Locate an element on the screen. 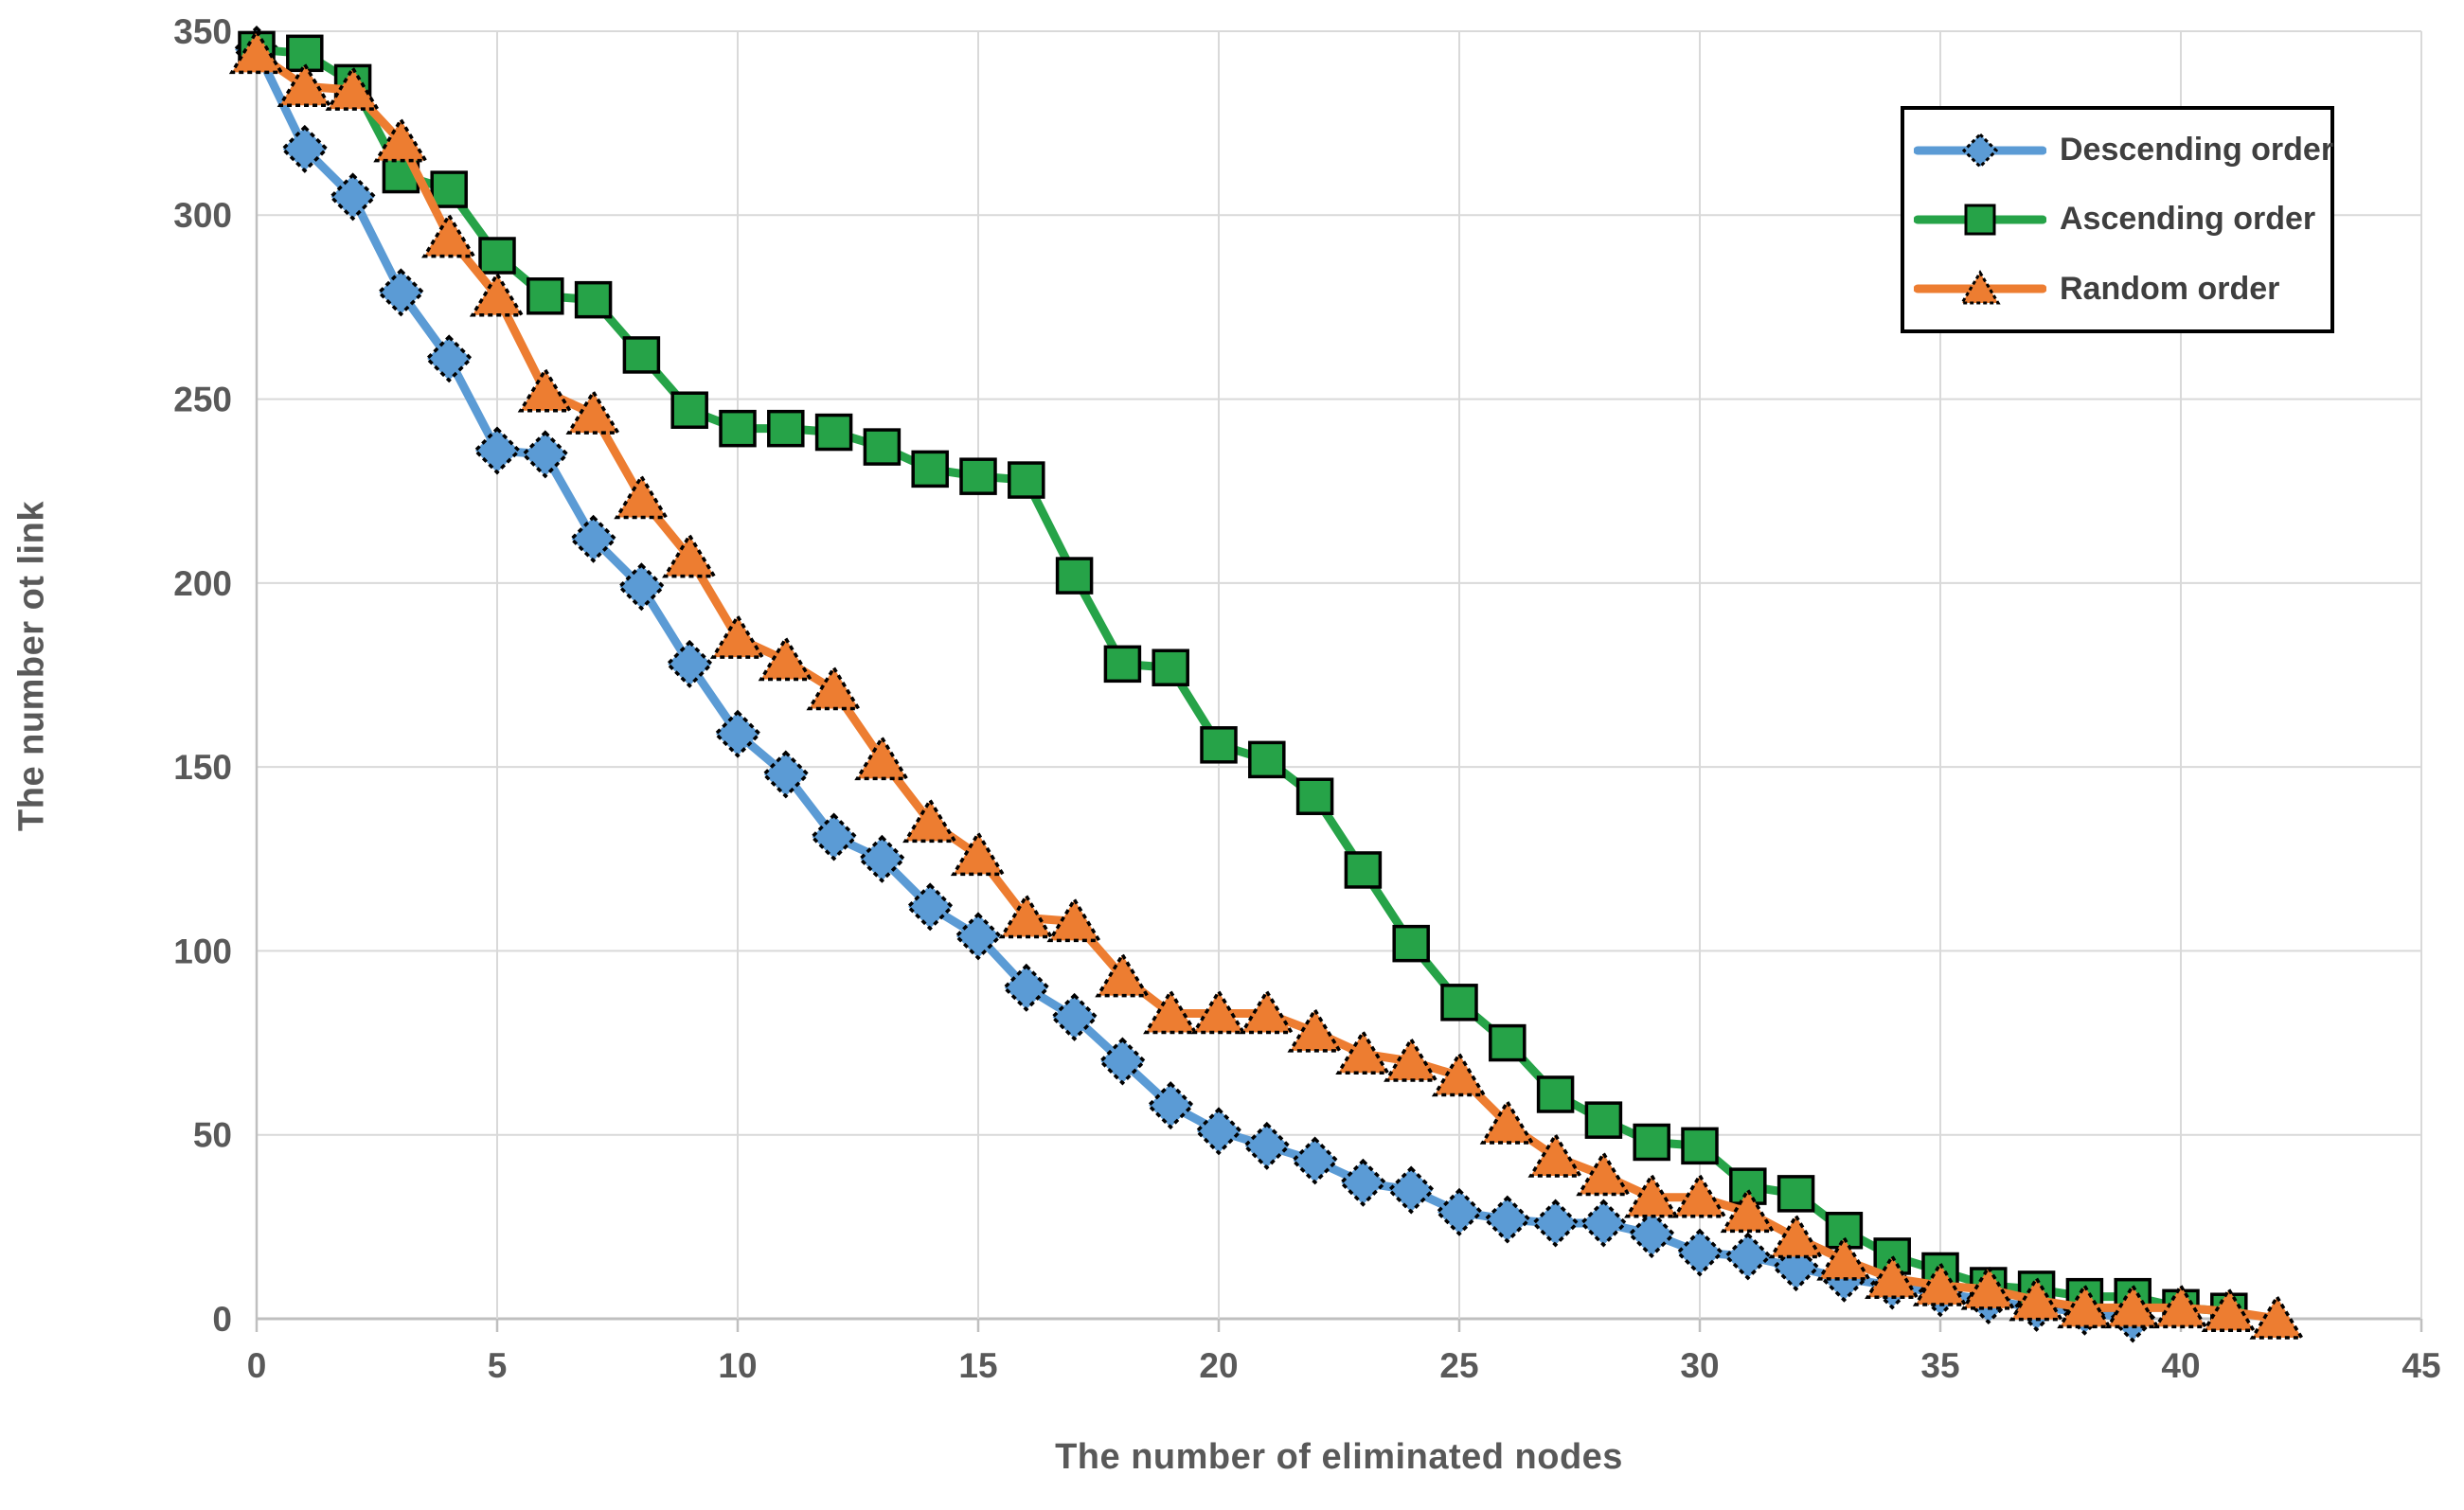  y-tick-label: 200 is located at coordinates (202, 583).